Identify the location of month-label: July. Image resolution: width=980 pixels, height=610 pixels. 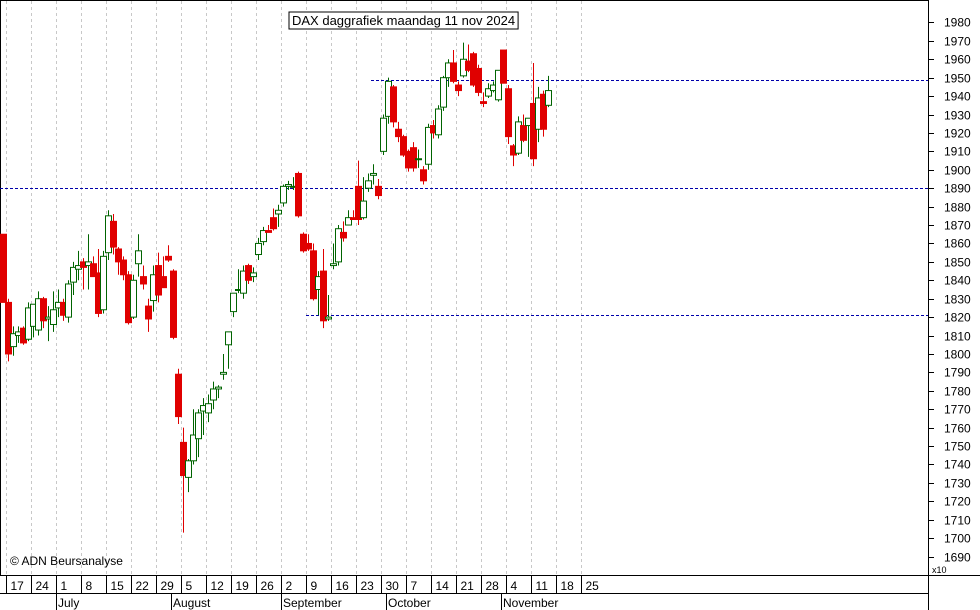
(68, 603).